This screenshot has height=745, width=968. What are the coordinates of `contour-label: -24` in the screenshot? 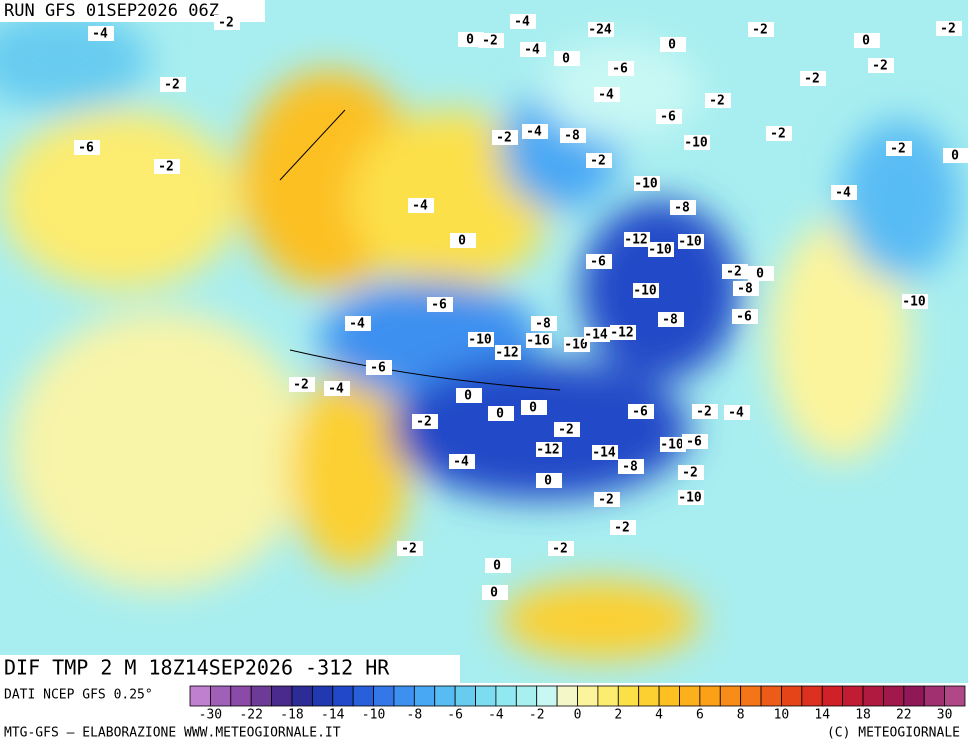 It's located at (600, 30).